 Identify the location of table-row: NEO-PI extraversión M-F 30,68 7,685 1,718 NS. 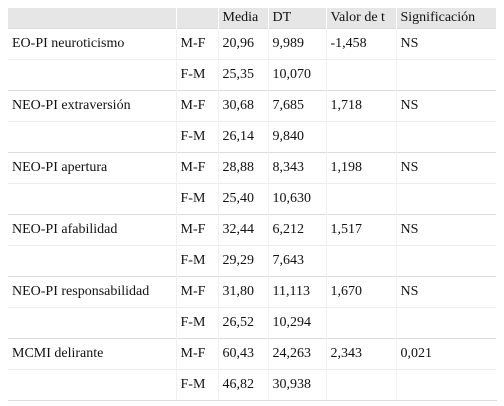
(252, 105).